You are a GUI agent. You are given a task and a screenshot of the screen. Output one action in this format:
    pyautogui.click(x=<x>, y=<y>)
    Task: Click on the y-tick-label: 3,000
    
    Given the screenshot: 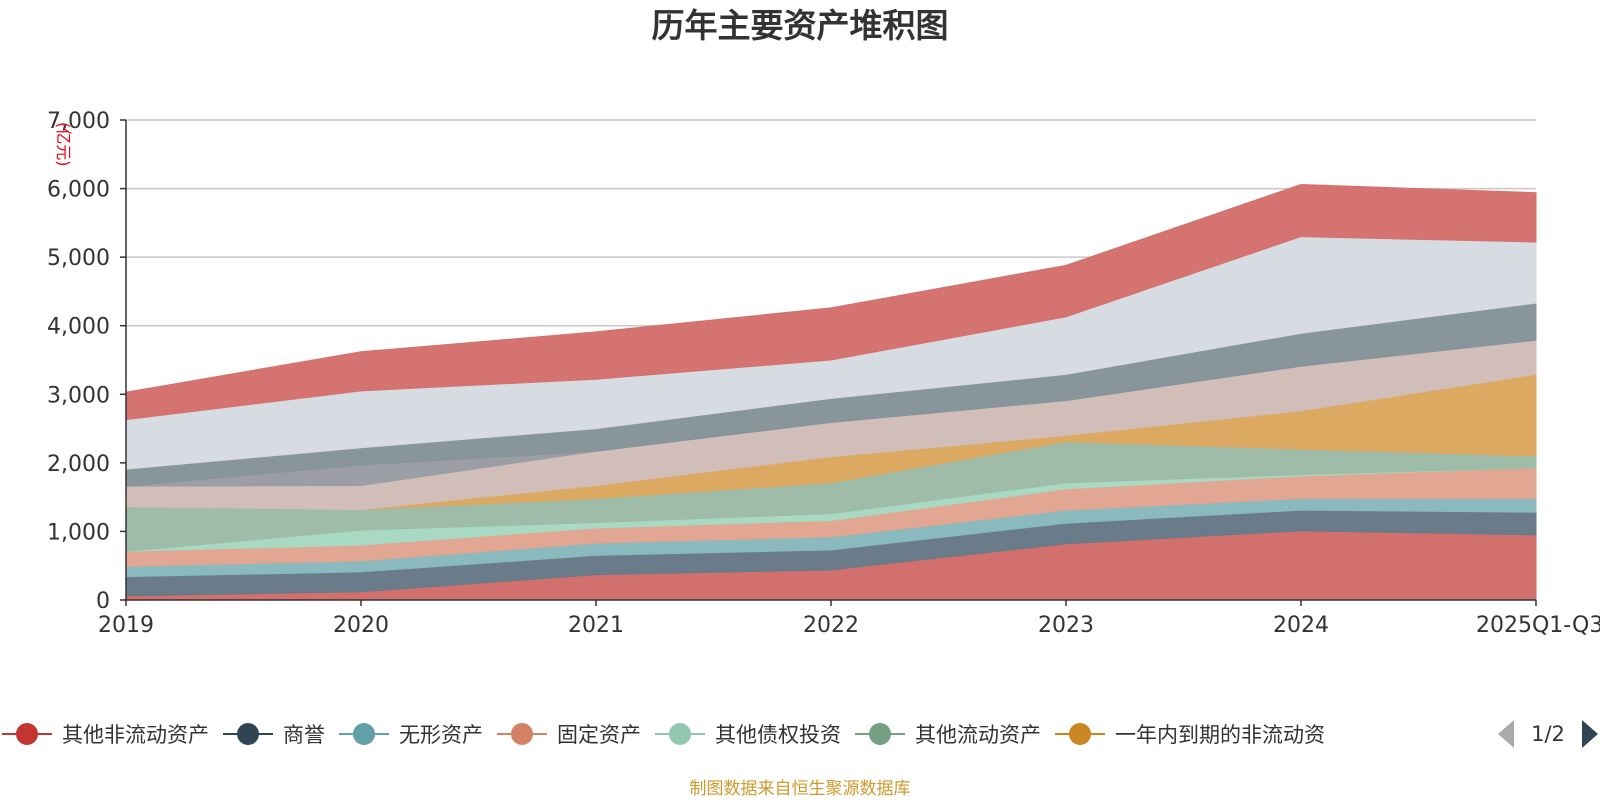 What is the action you would take?
    pyautogui.click(x=78, y=395)
    